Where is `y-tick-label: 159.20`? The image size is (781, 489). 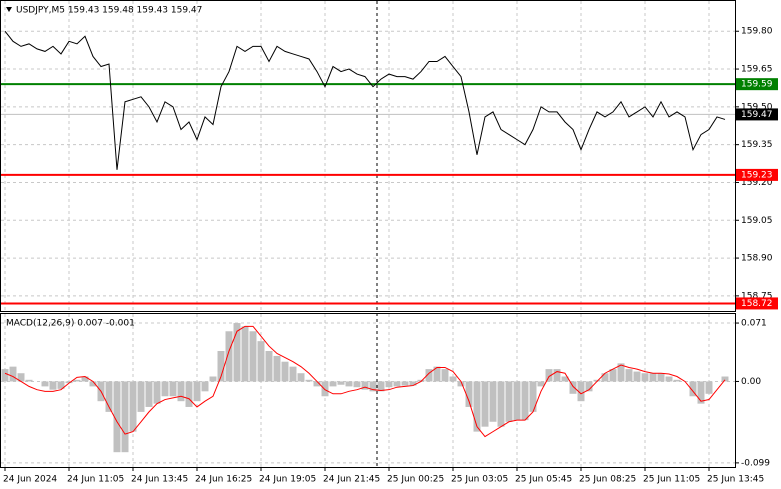 y-tick-label: 159.20 is located at coordinates (757, 183).